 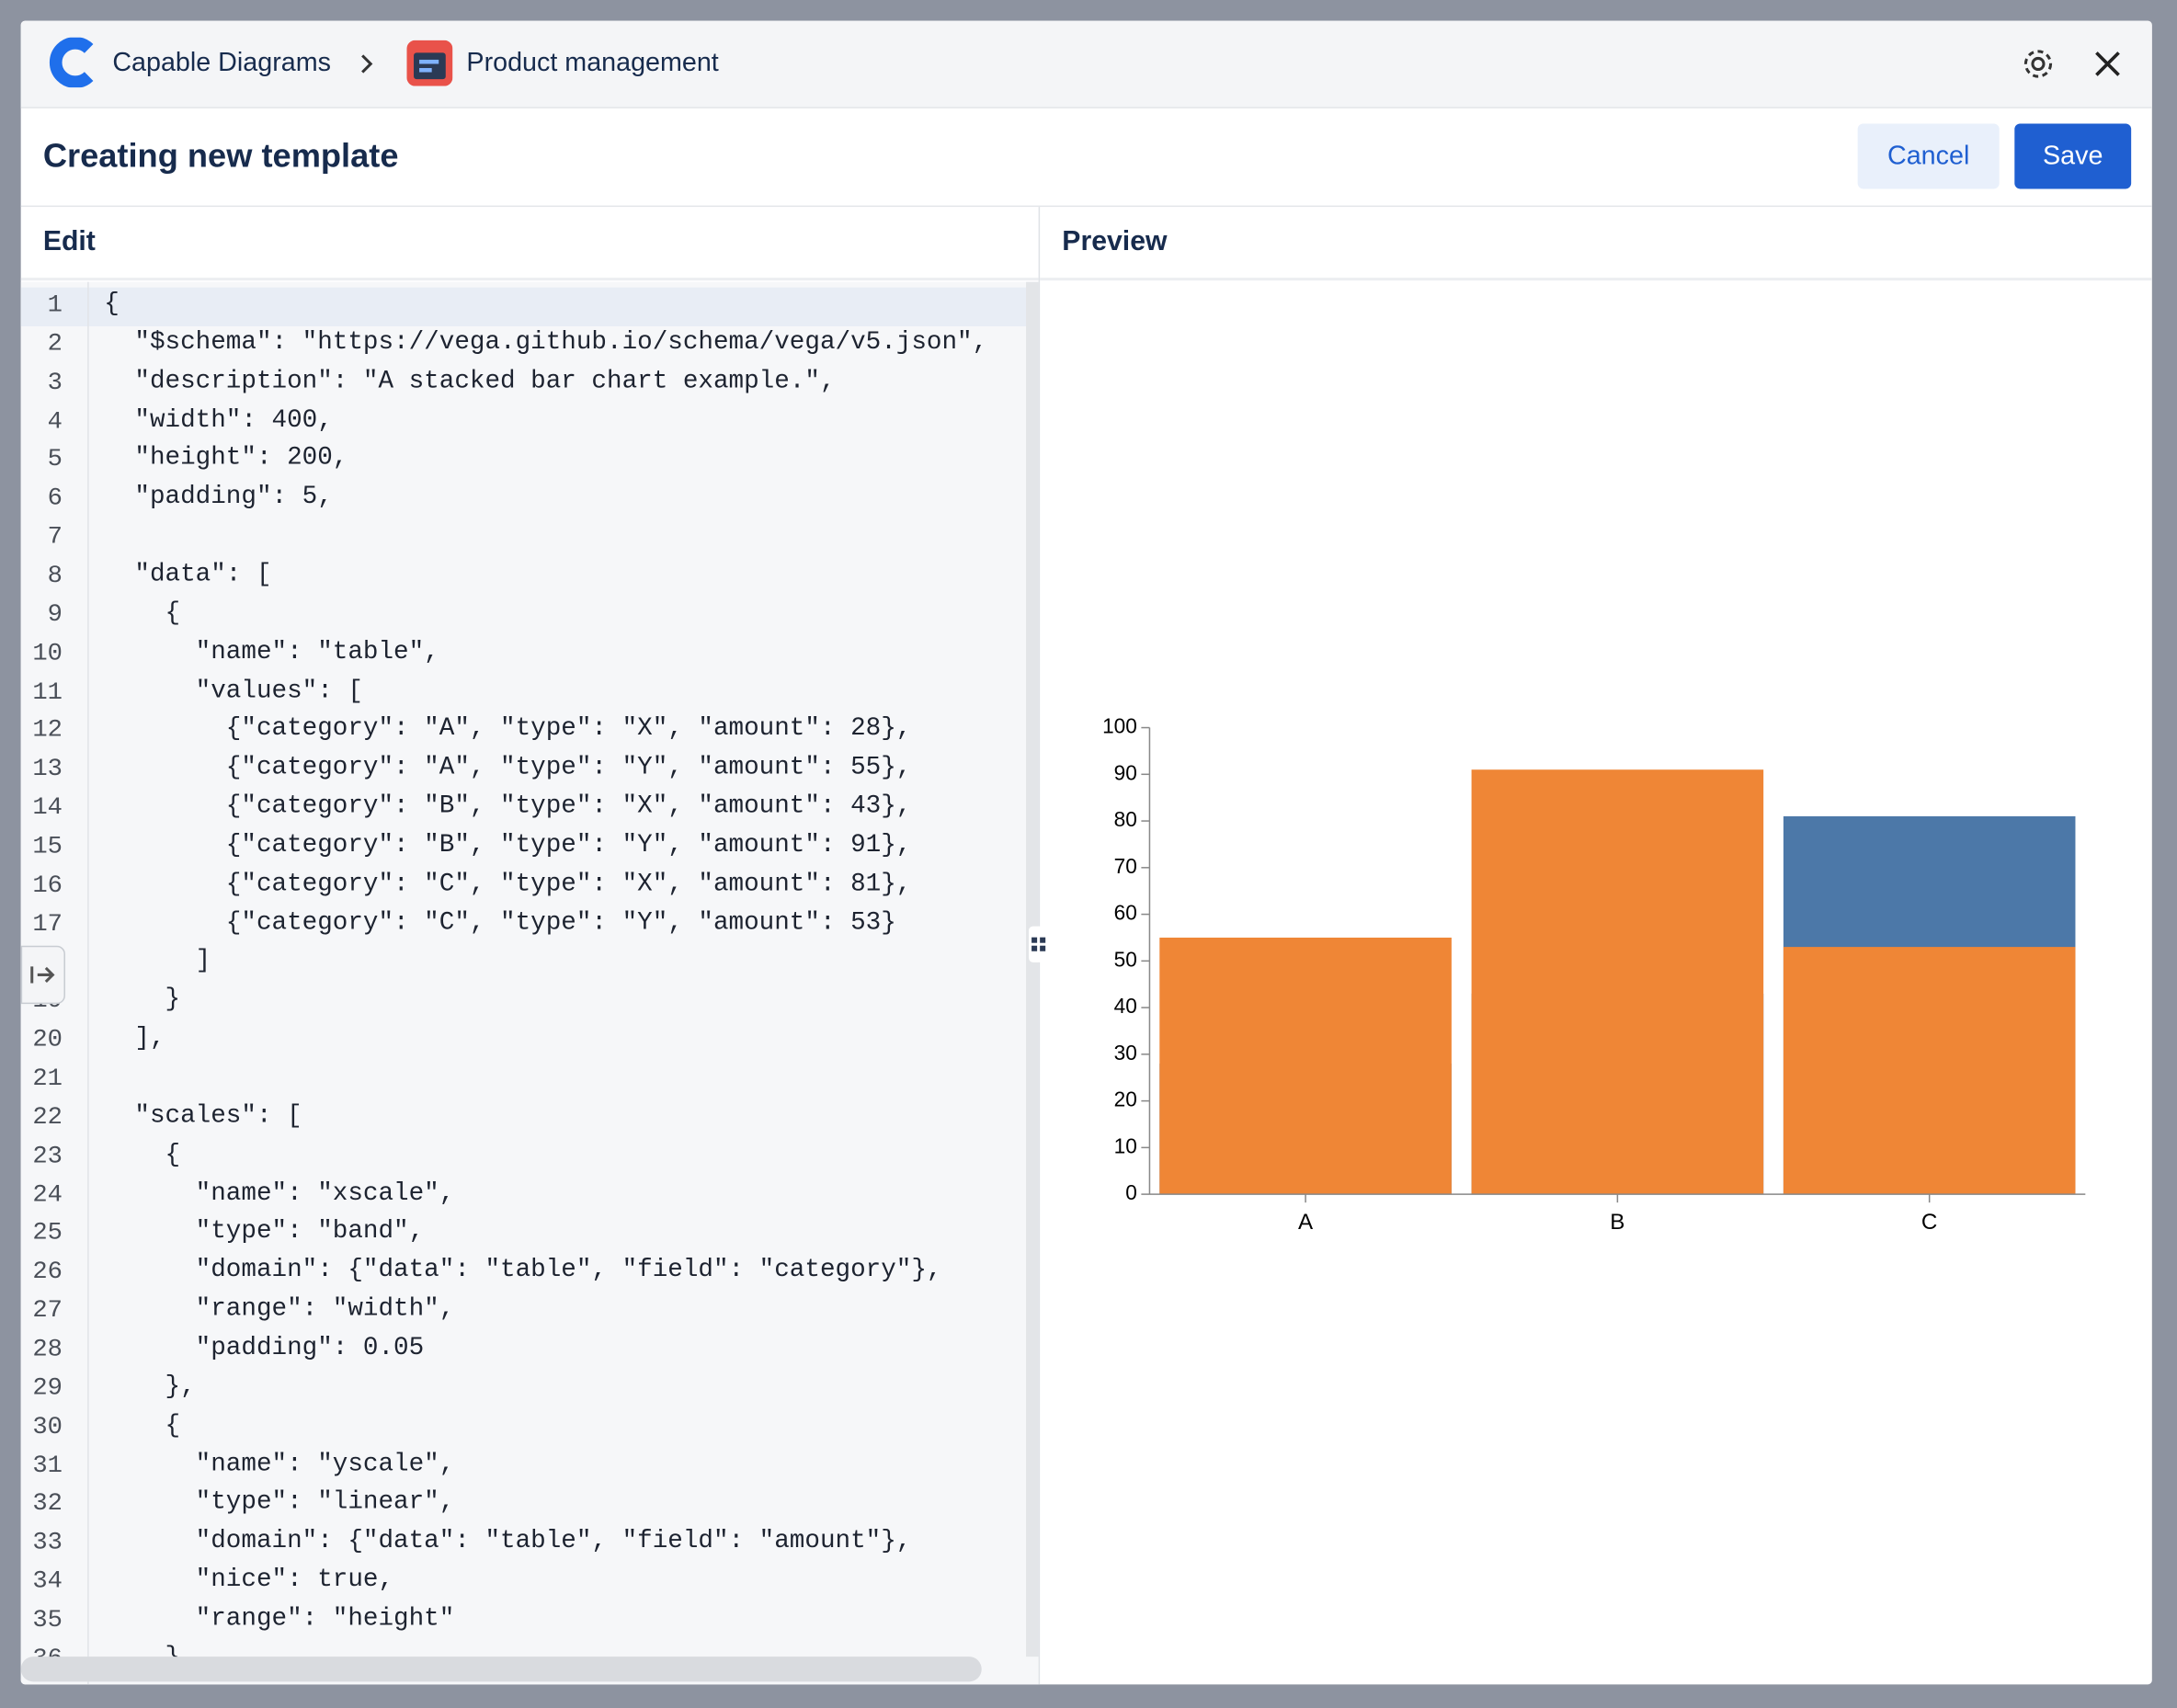 I want to click on x-tick-label: C, so click(x=1929, y=1222).